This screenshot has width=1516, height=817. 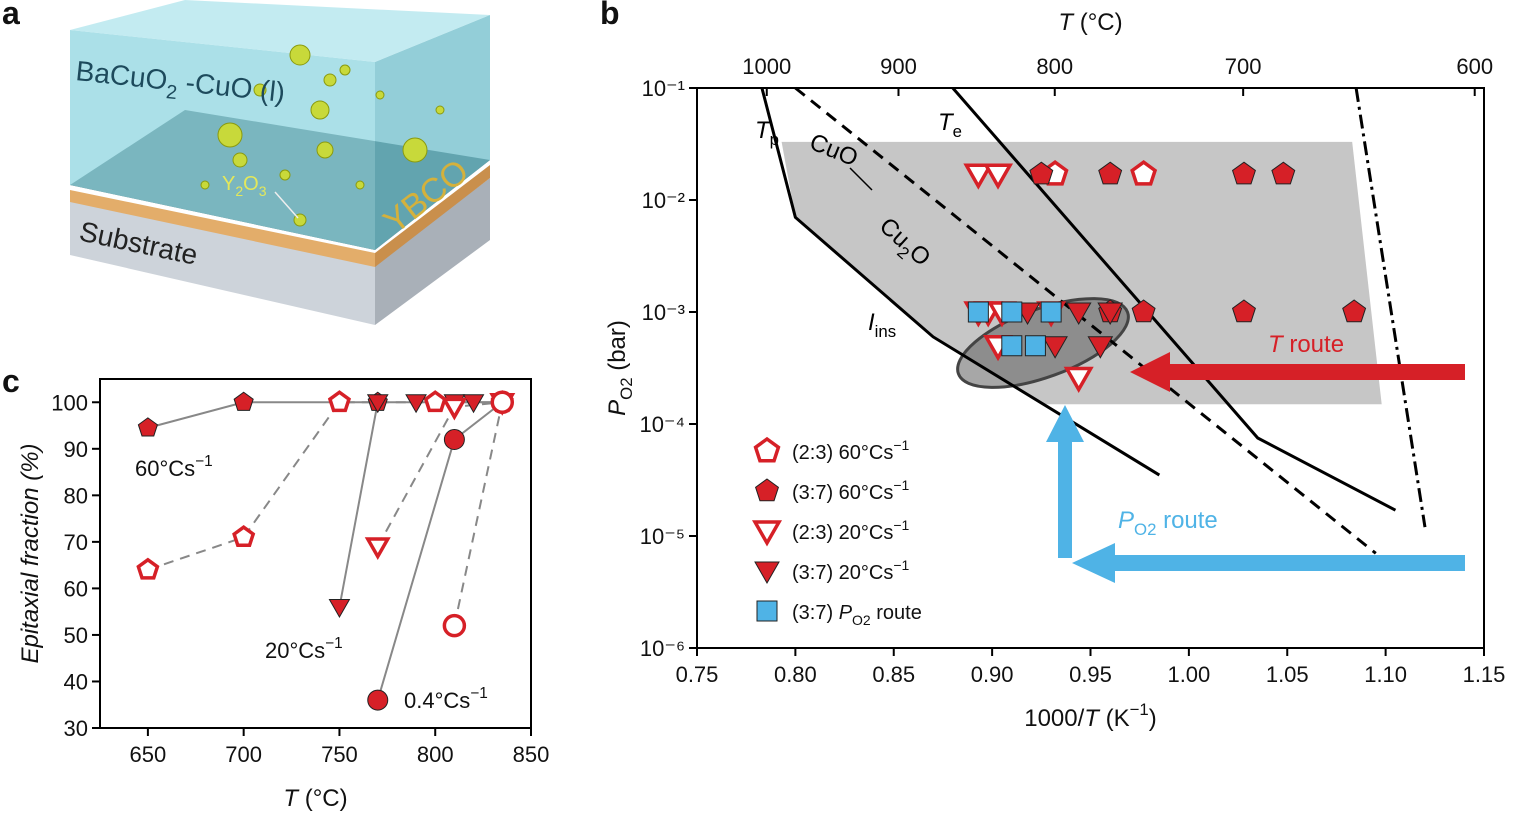 I want to click on x-tick-label: 1.05, so click(x=1287, y=674).